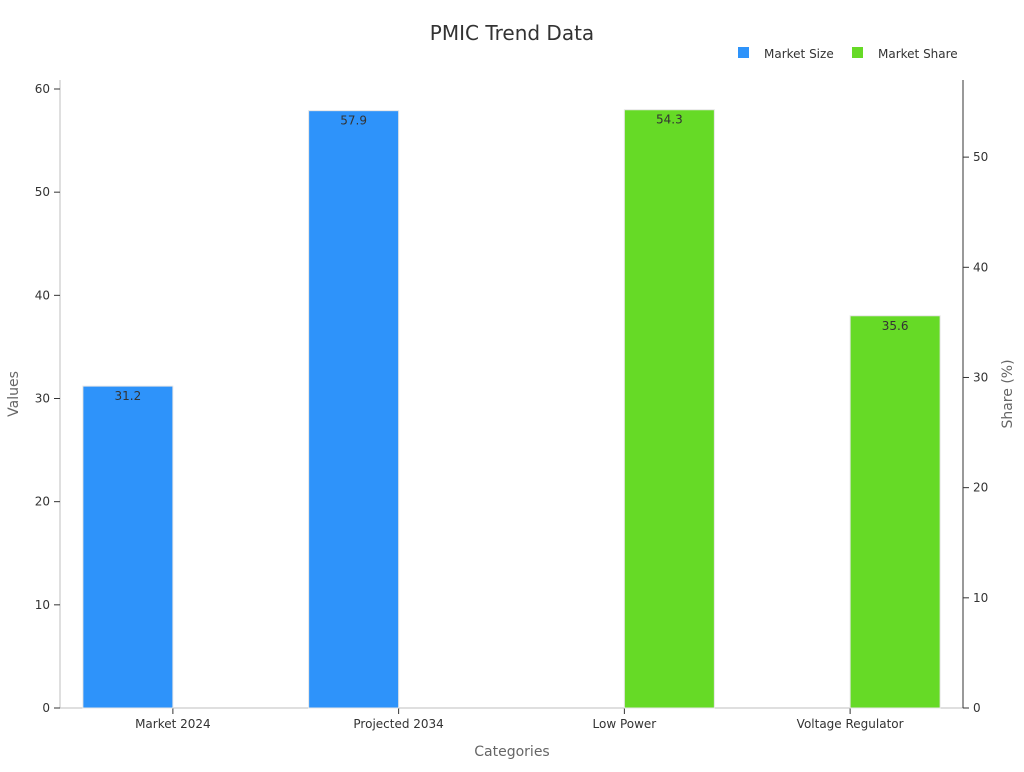  I want to click on x-axis-label: Categories, so click(511, 752).